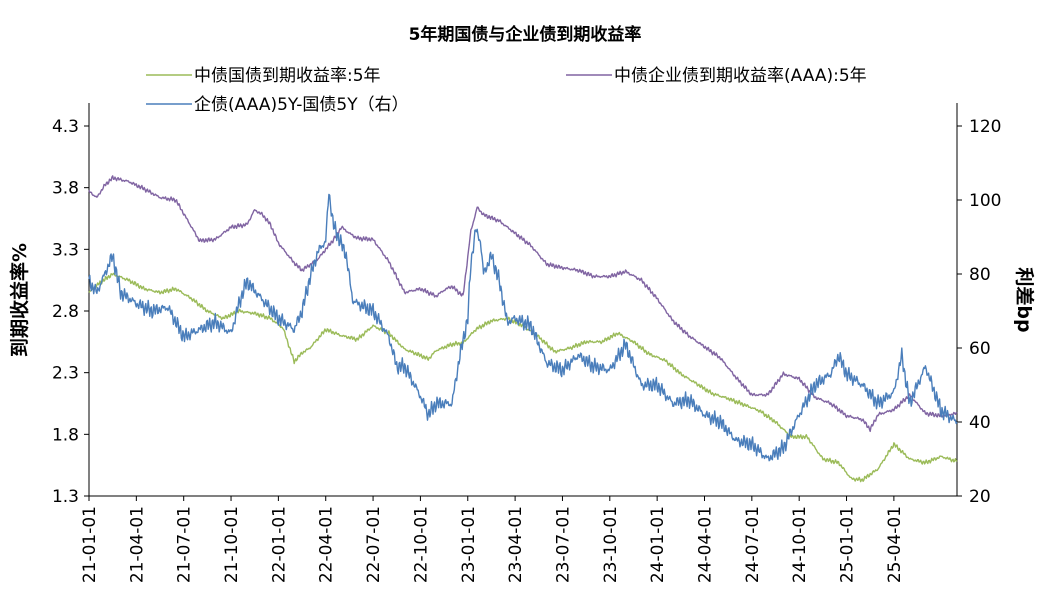 This screenshot has height=612, width=1050. What do you see at coordinates (65, 435) in the screenshot?
I see `y-left-tick-label: 1.8` at bounding box center [65, 435].